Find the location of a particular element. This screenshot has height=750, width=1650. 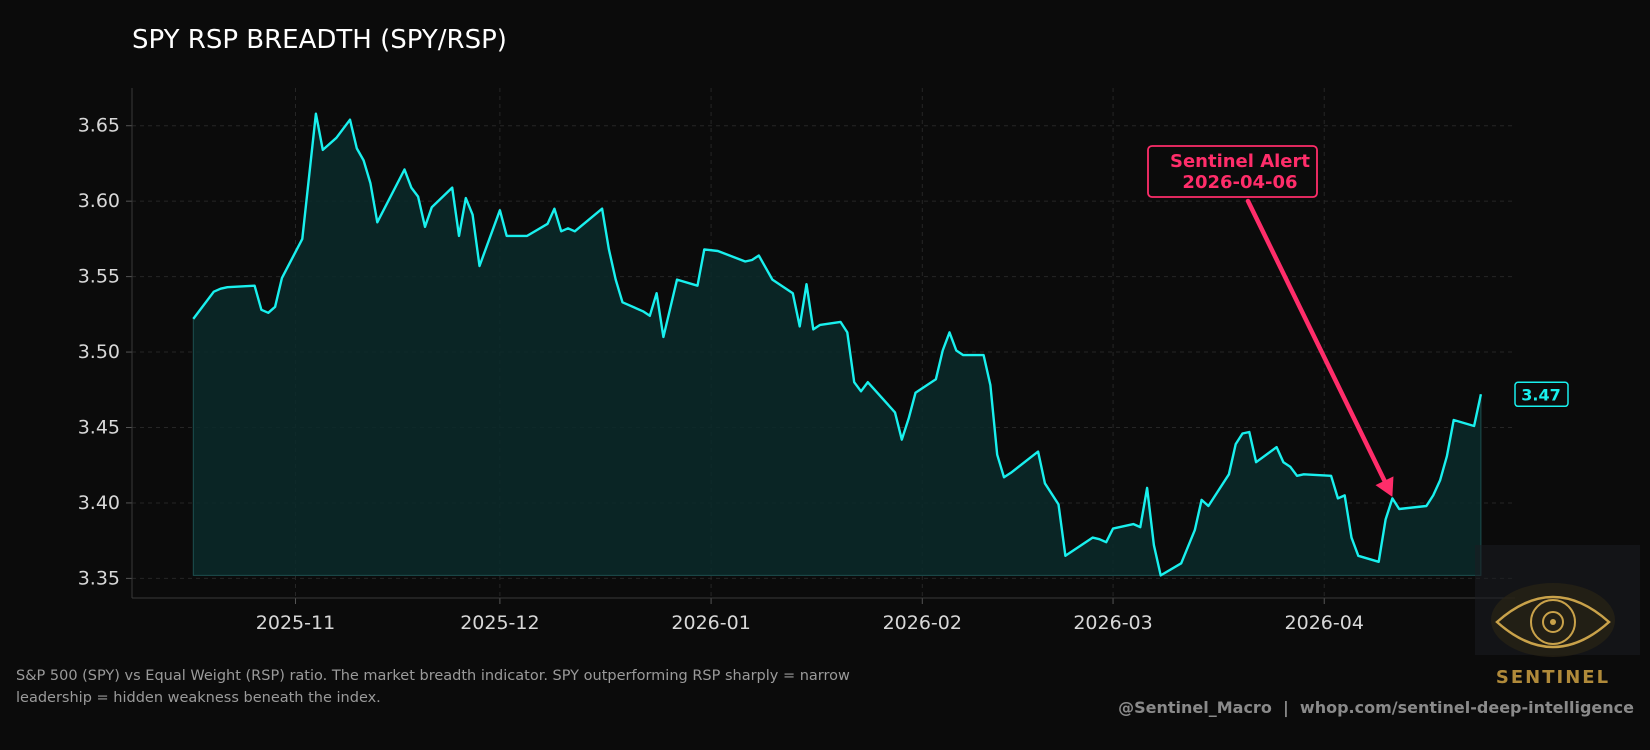

last-value-badge is located at coordinates (1541, 394).